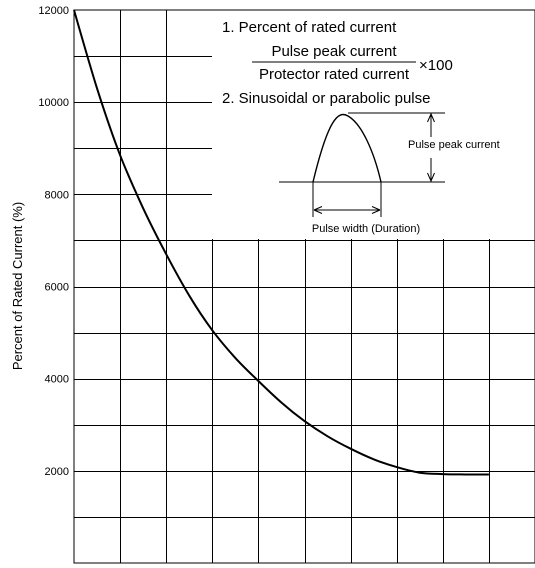 The height and width of the screenshot is (568, 535). Describe the element at coordinates (431, 118) in the screenshot. I see `peak-arrow-top-head` at that location.